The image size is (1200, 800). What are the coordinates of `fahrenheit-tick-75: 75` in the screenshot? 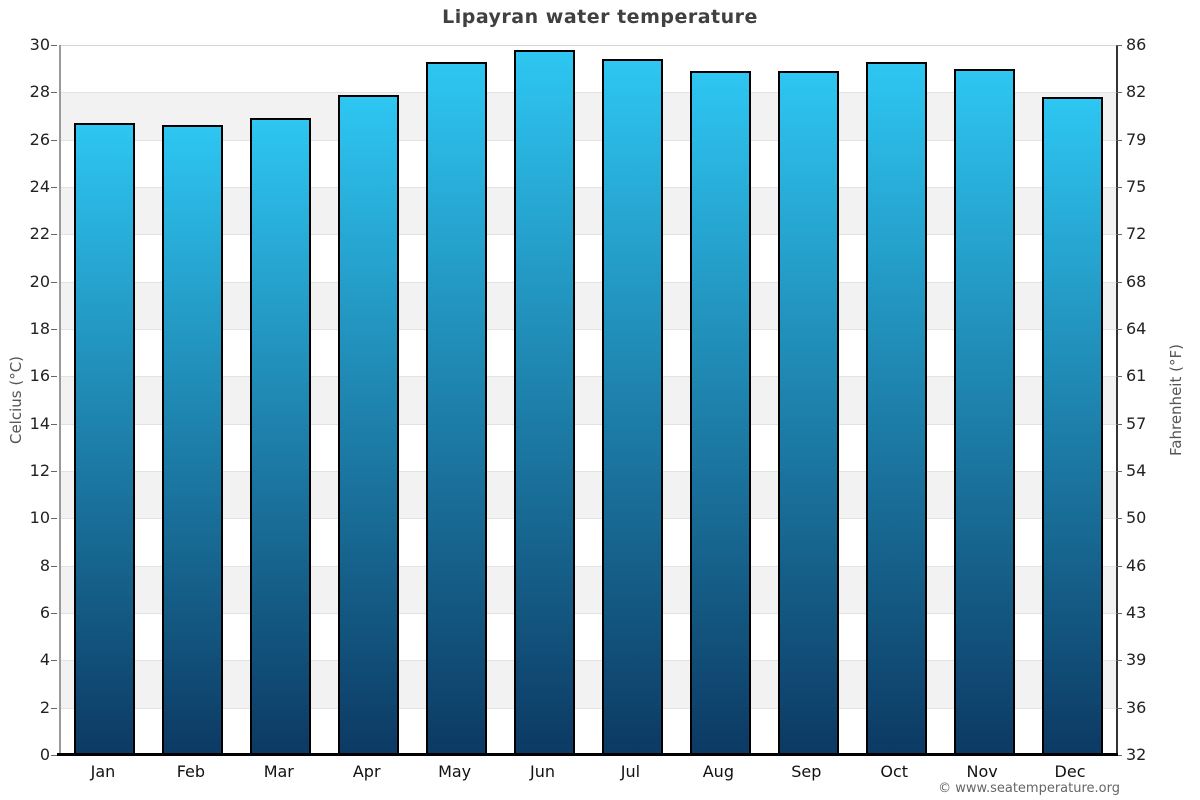 It's located at (1136, 186).